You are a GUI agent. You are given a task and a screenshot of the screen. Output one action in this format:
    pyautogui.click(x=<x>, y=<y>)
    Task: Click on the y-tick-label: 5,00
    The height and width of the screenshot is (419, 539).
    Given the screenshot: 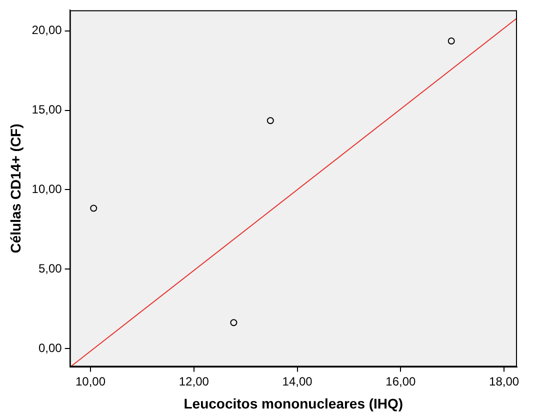 What is the action you would take?
    pyautogui.click(x=50, y=268)
    